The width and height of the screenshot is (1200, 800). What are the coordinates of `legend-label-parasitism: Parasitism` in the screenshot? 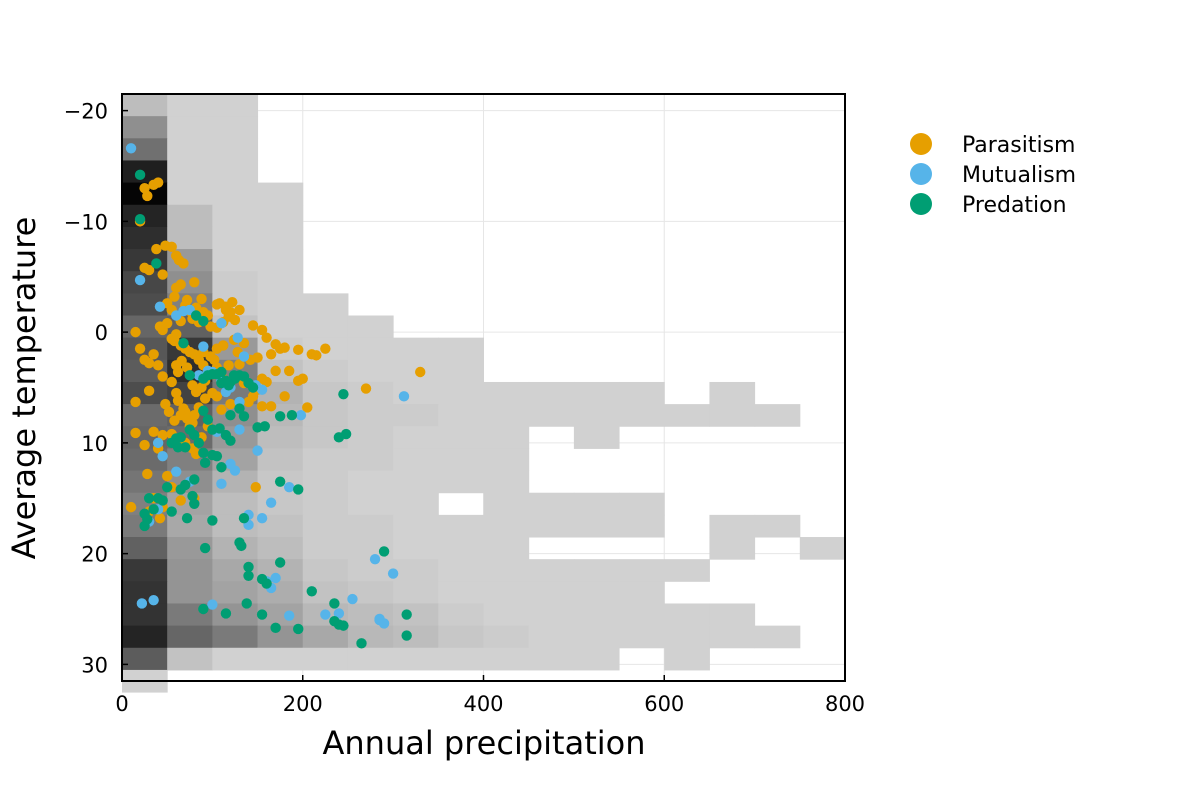 It's located at (1019, 145).